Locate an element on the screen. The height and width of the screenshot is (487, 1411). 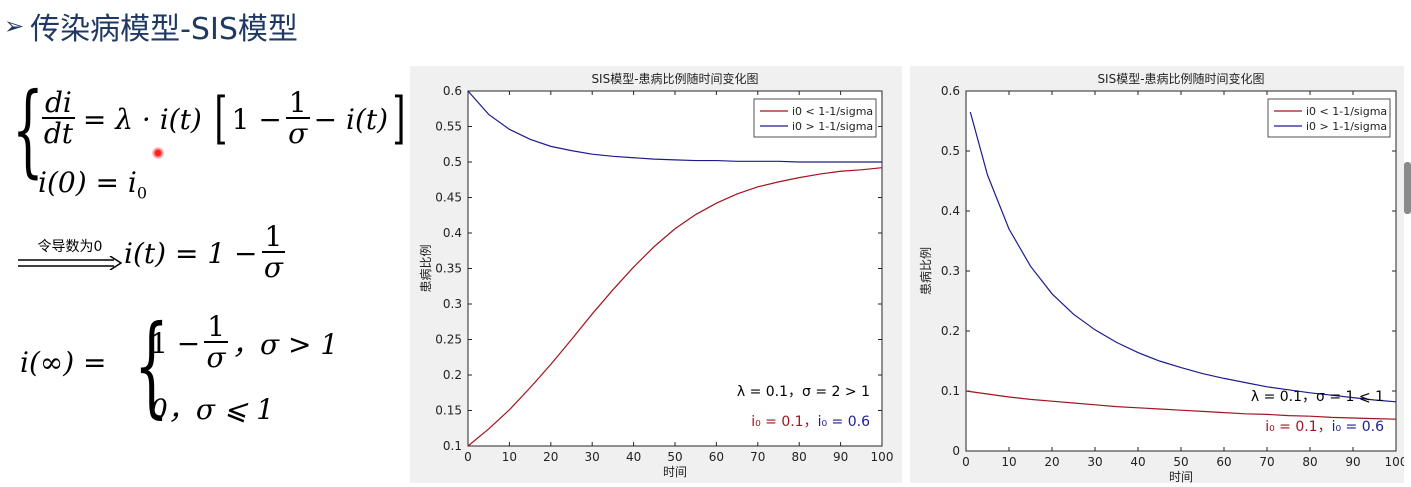
equilibrium-numerator: 1 is located at coordinates (273, 238).